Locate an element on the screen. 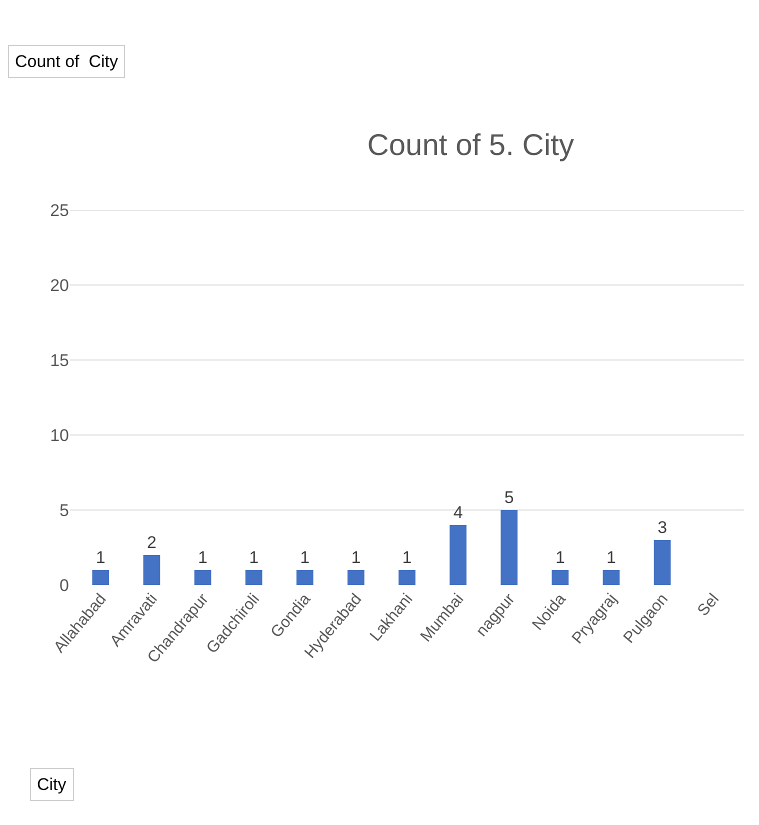  y-tick-label: 15 is located at coordinates (59, 360).